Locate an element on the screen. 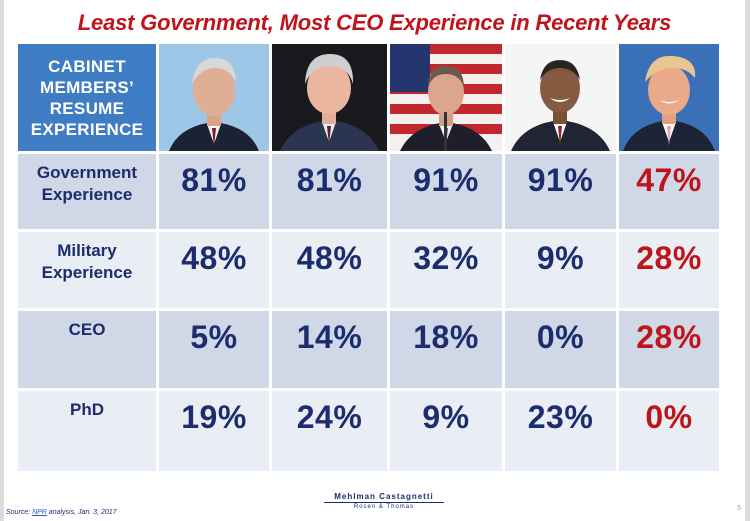  row-label: CEO is located at coordinates (87, 349).